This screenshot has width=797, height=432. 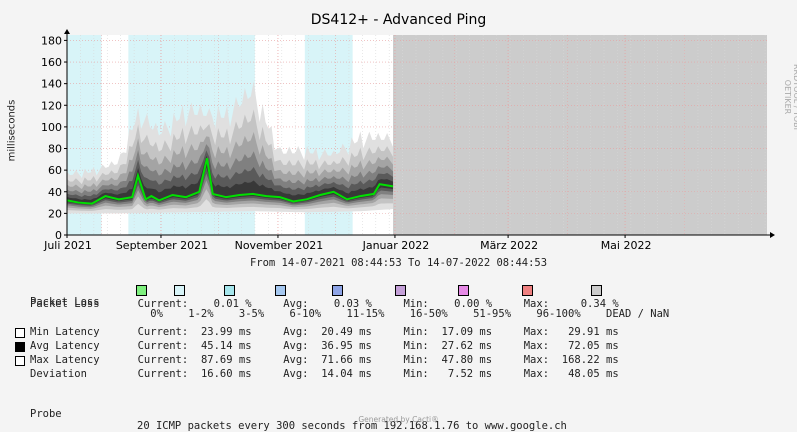 I want to click on y-tick-label: 140, so click(x=51, y=84).